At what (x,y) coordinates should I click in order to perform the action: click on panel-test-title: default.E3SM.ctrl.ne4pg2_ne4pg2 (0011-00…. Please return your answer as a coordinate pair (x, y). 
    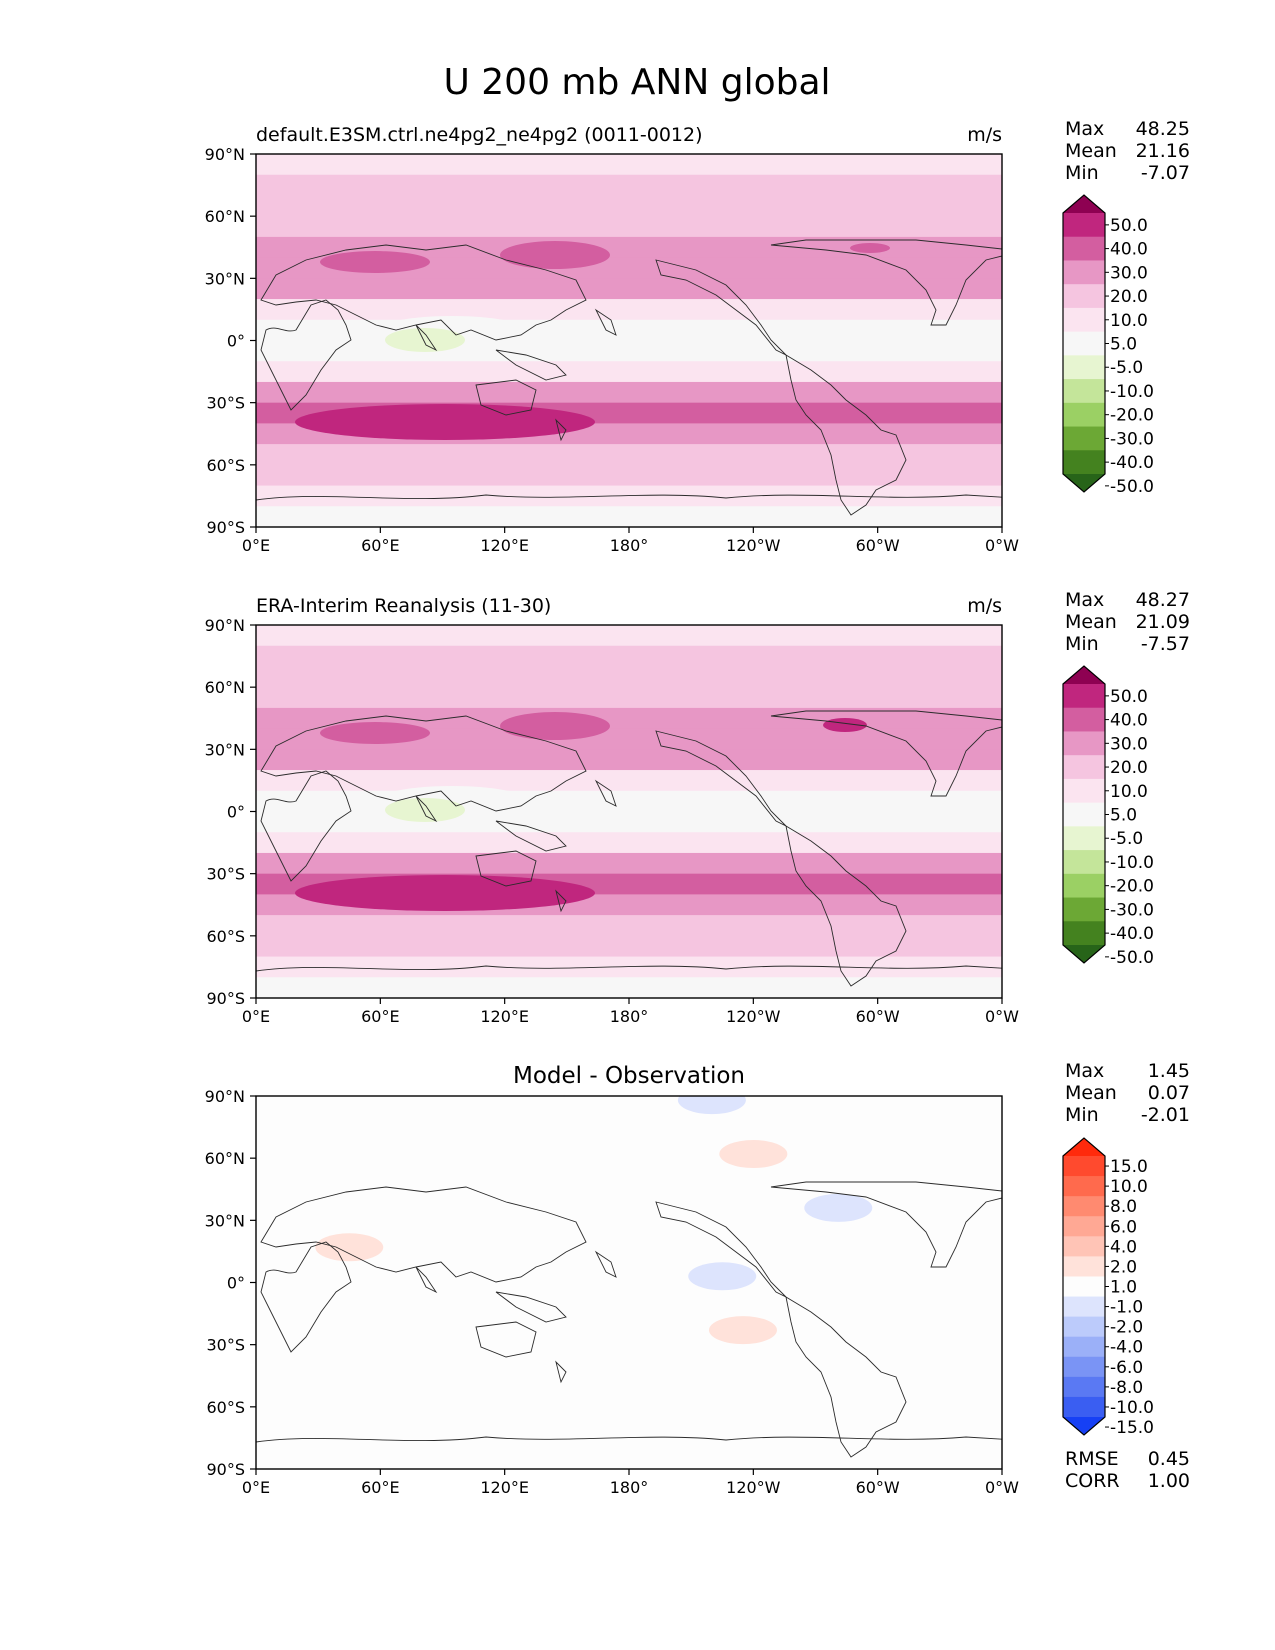
    Looking at the image, I should click on (479, 135).